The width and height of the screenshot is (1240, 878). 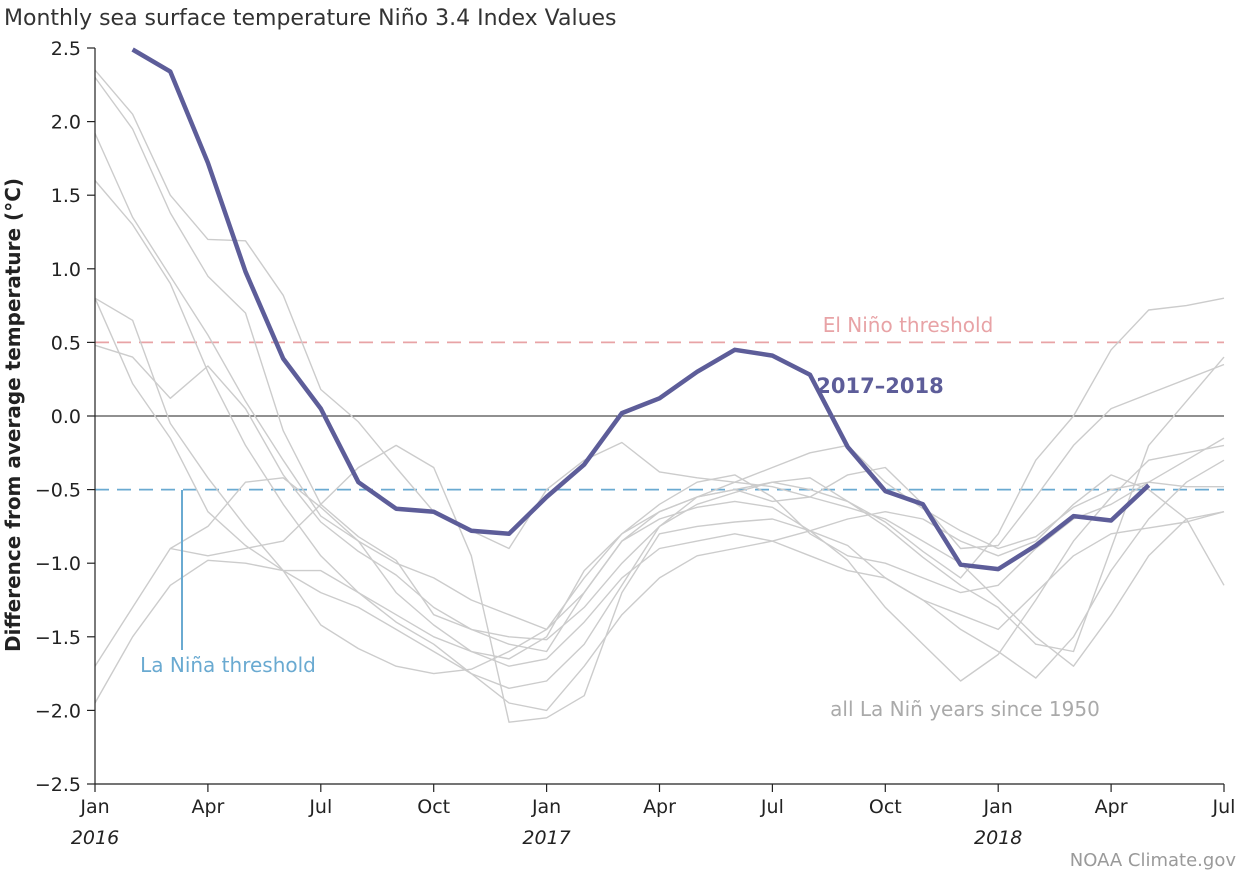 What do you see at coordinates (879, 386) in the screenshot?
I see `highlight-series-label: 2017–2018` at bounding box center [879, 386].